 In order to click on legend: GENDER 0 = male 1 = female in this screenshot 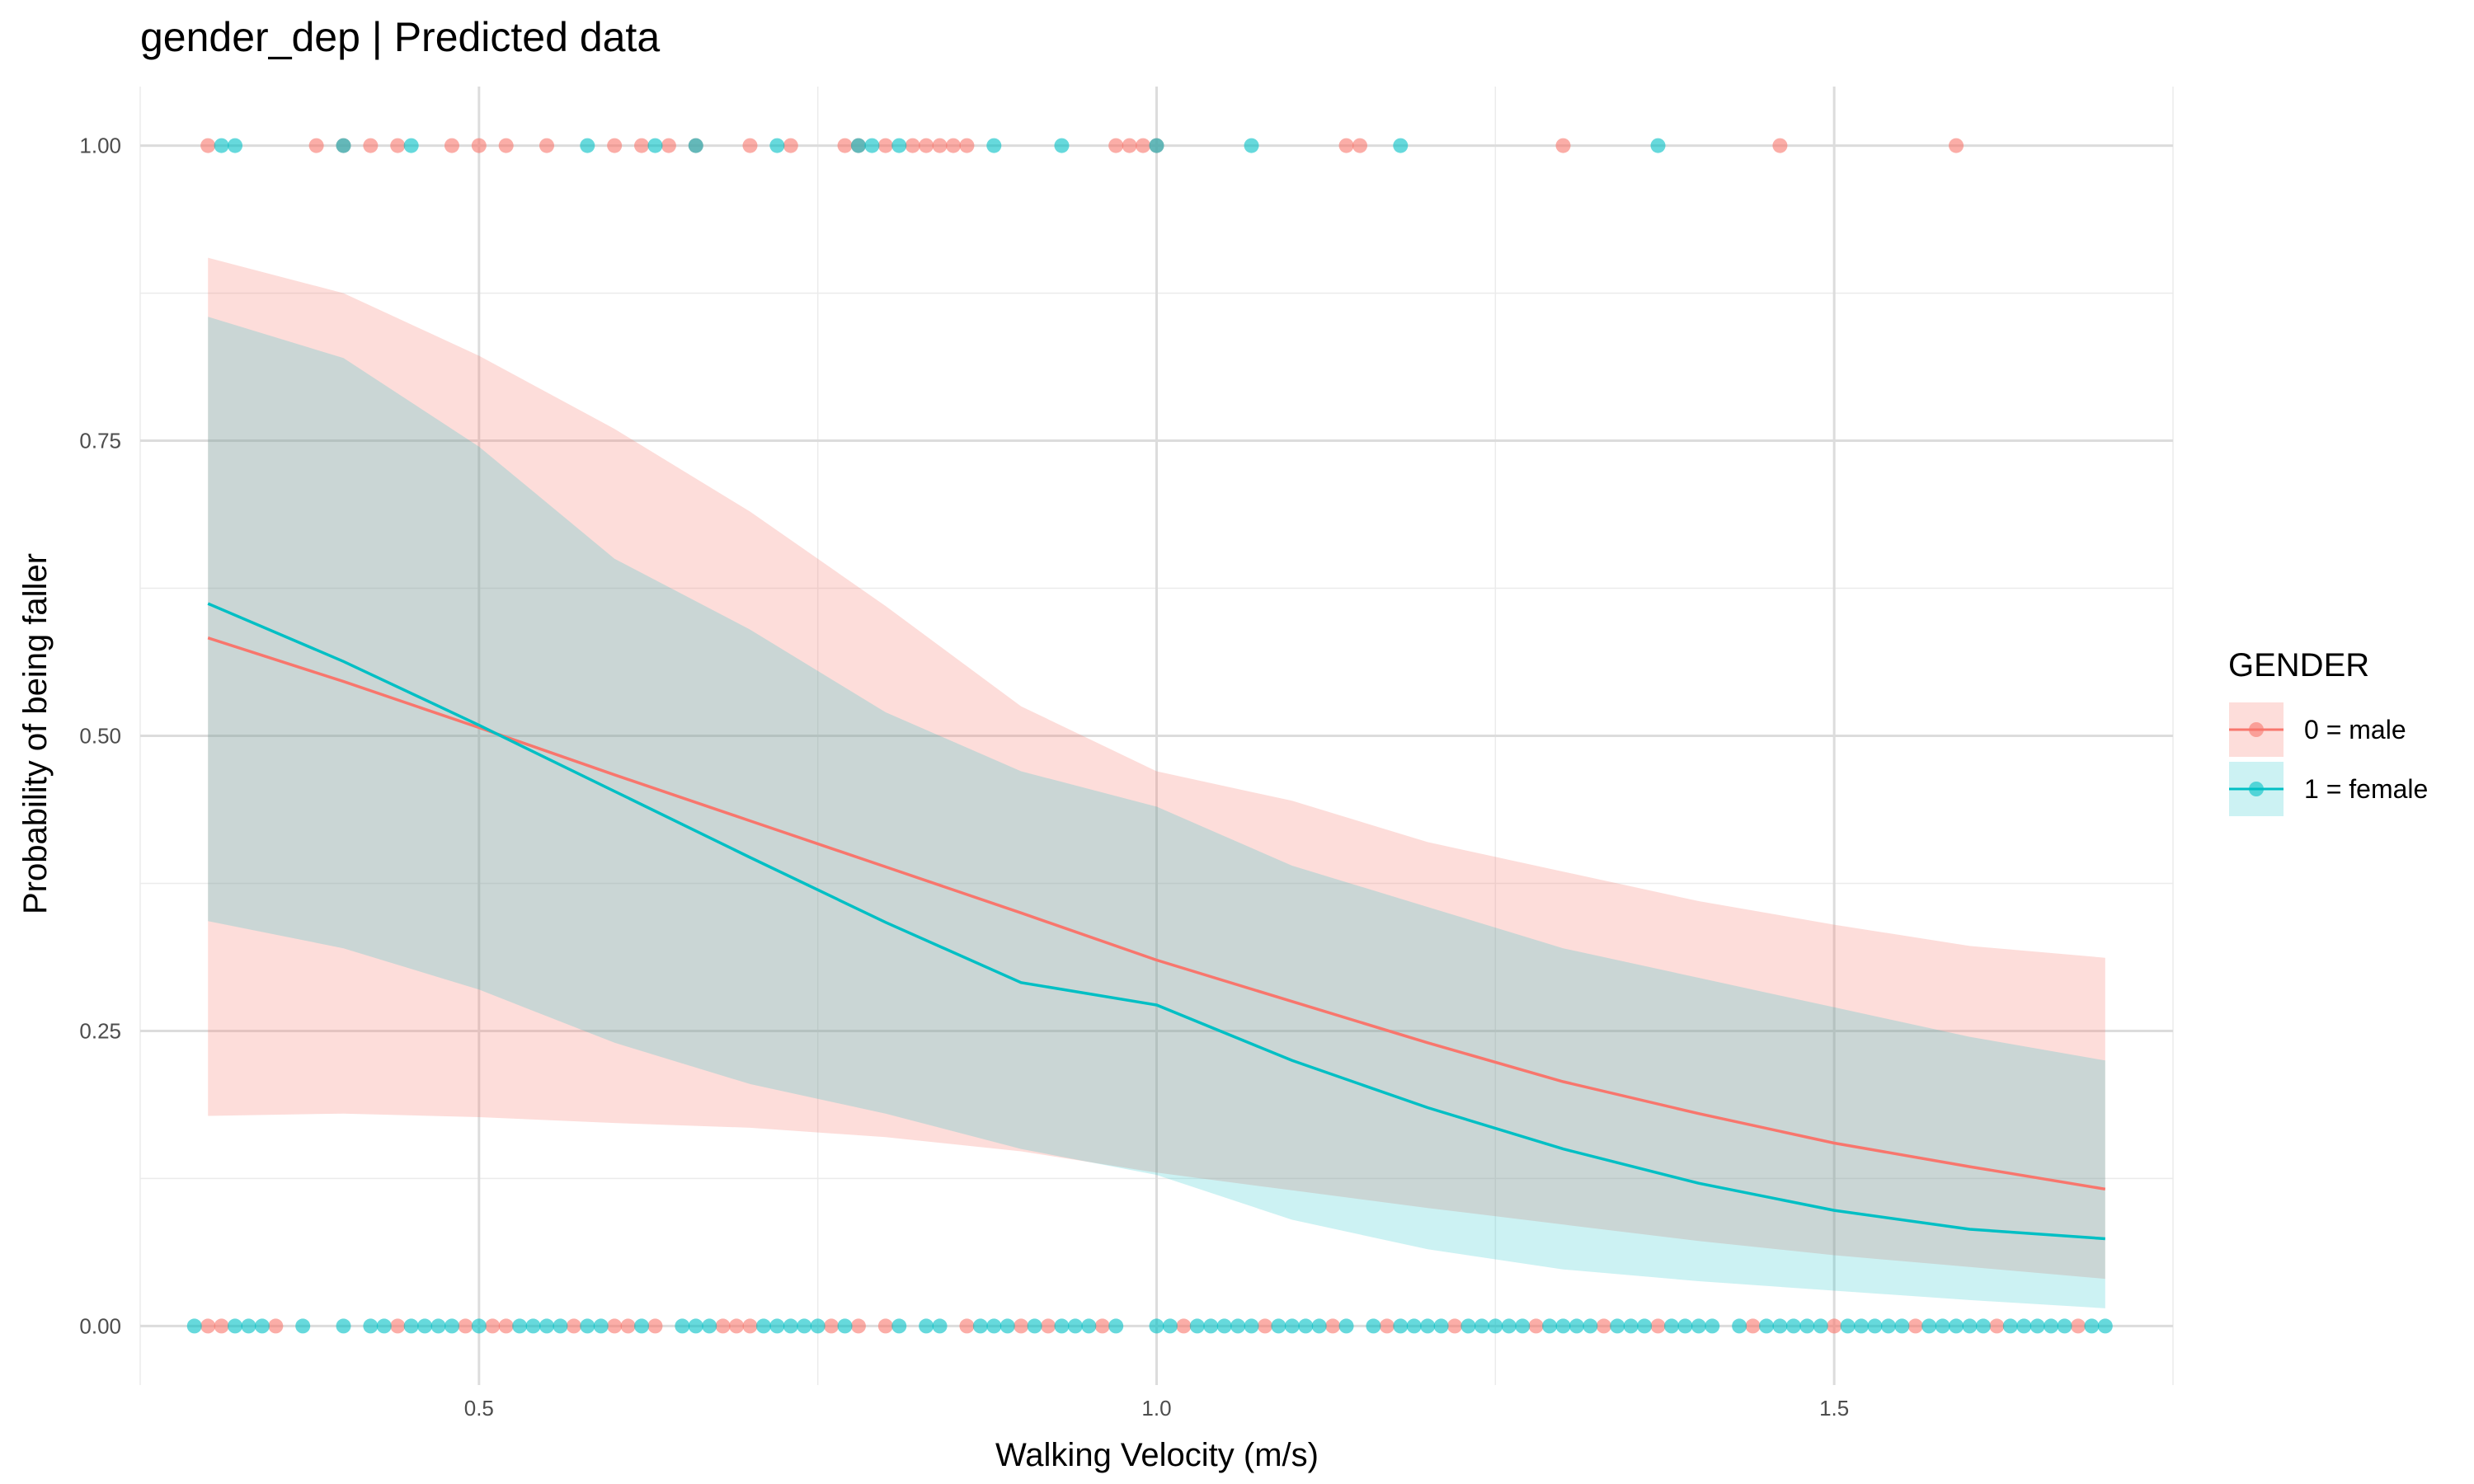, I will do `click(2328, 731)`.